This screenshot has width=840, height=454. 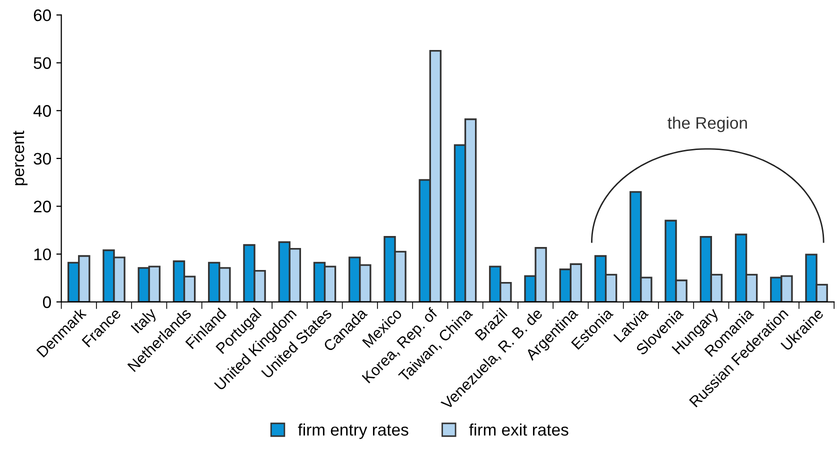 I want to click on y-tick-label: 50, so click(x=42, y=63).